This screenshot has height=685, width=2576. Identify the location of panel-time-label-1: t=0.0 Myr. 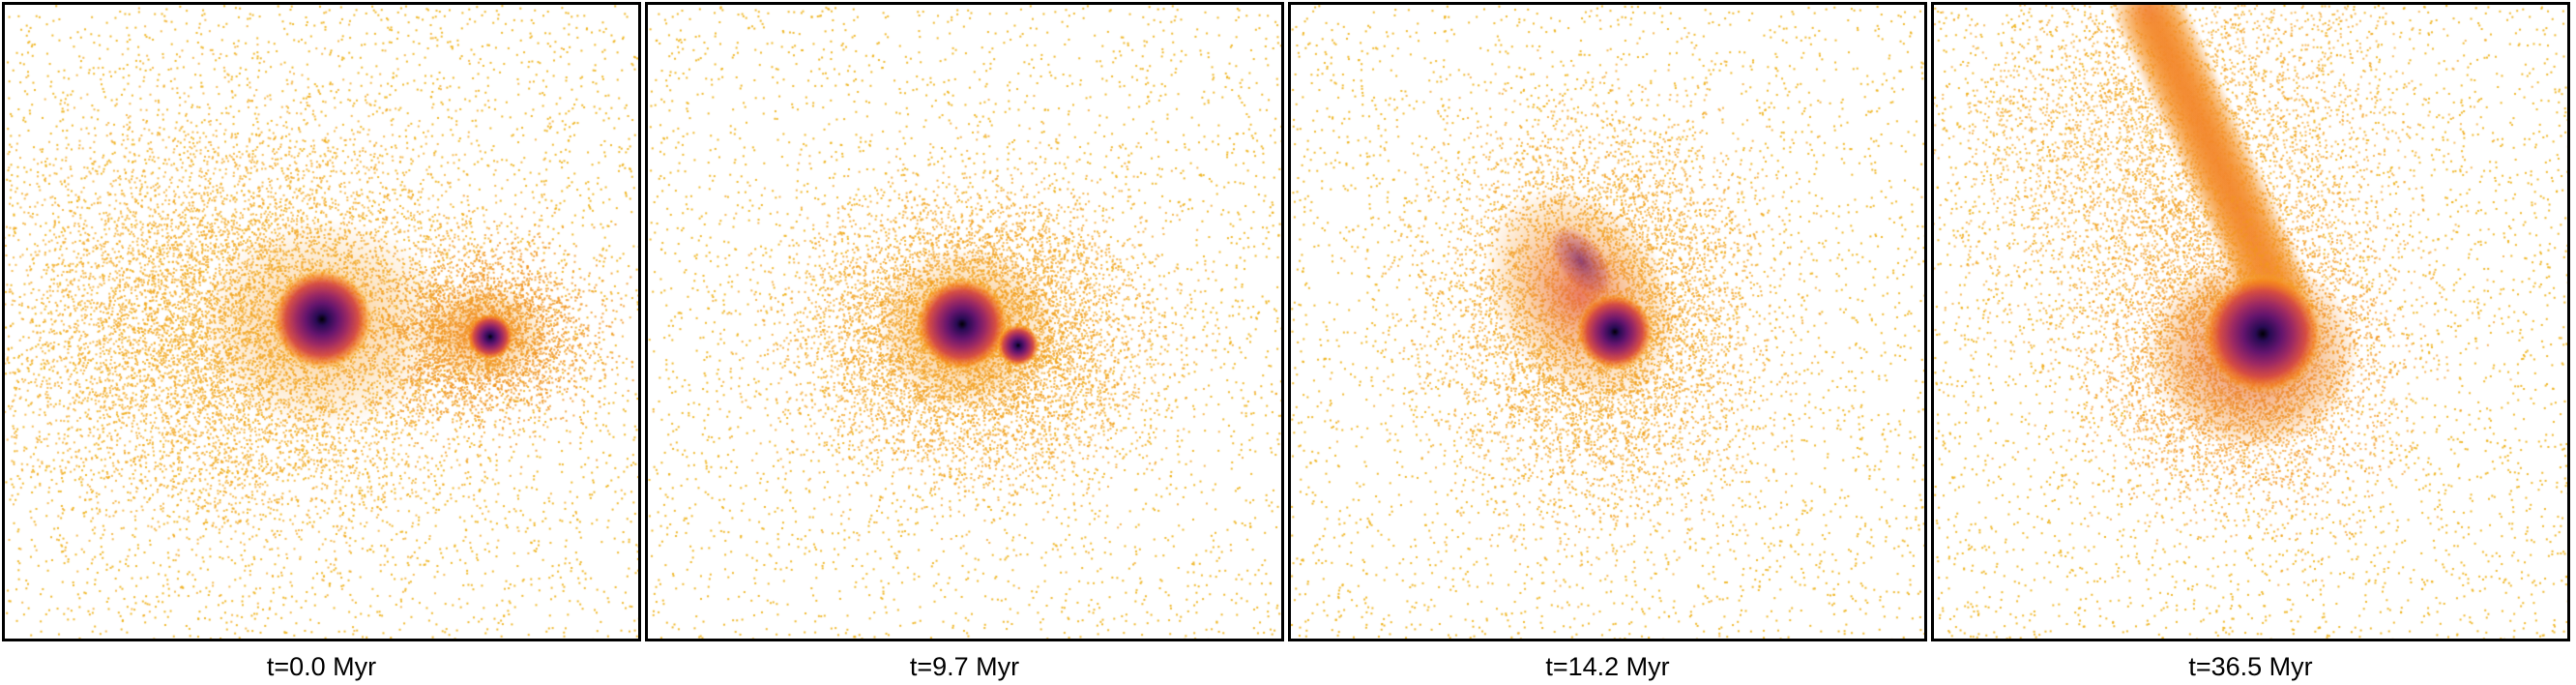
(321, 666).